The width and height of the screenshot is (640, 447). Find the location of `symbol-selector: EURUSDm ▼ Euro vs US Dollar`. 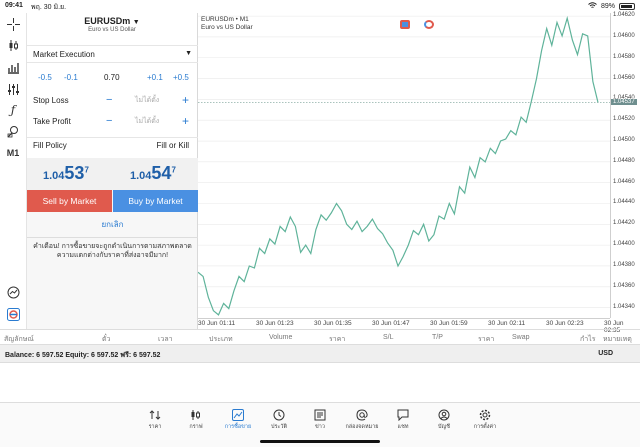

symbol-selector: EURUSDm ▼ Euro vs US Dollar is located at coordinates (112, 23).